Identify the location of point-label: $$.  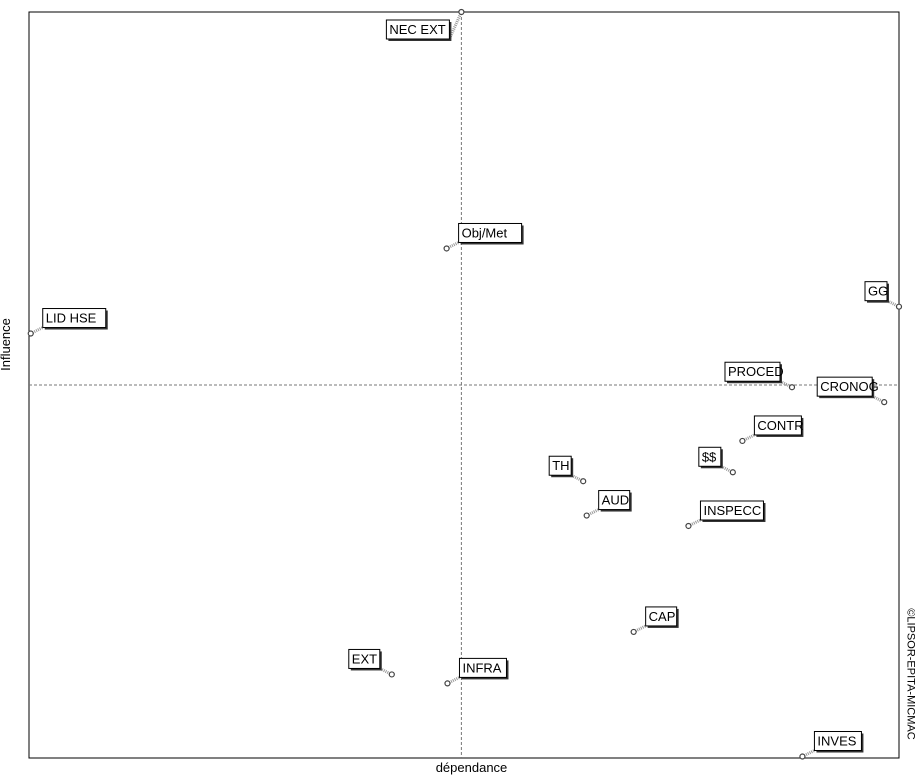
(709, 456).